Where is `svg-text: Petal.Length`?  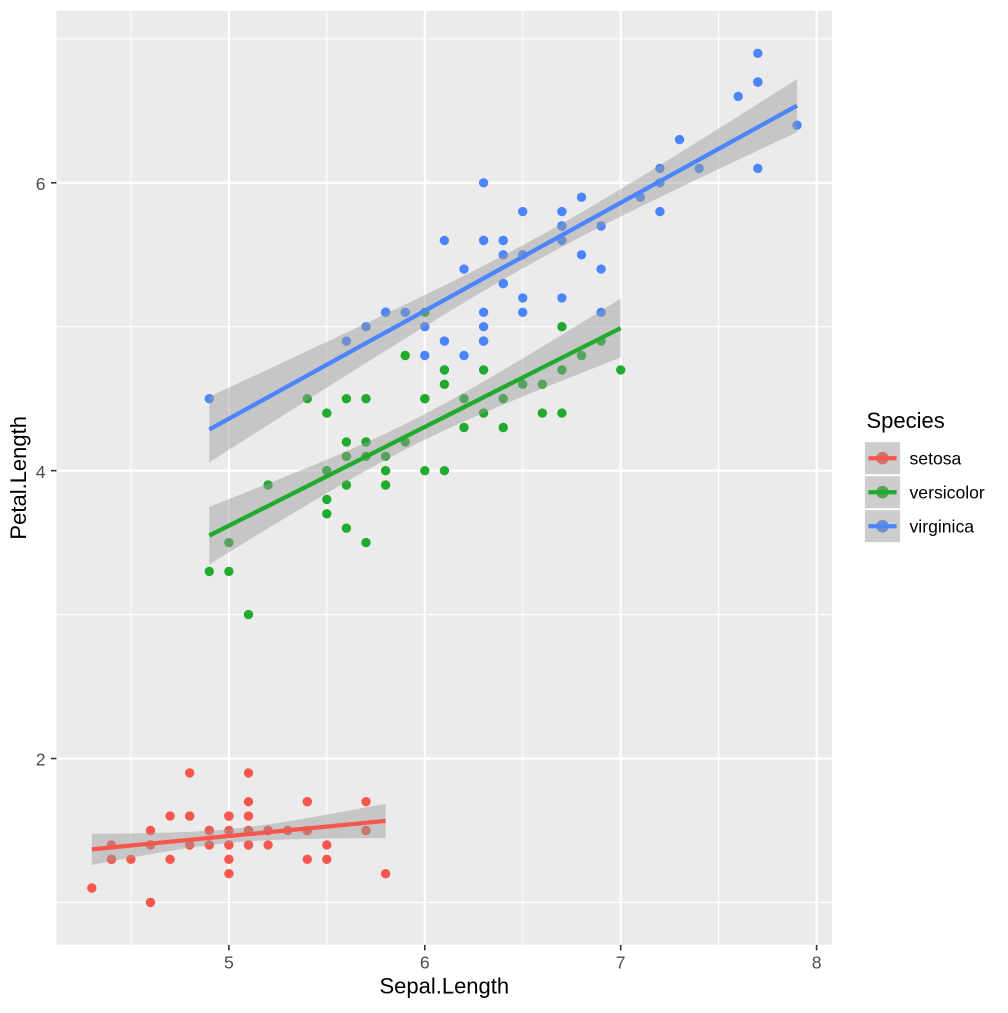 svg-text: Petal.Length is located at coordinates (18, 478).